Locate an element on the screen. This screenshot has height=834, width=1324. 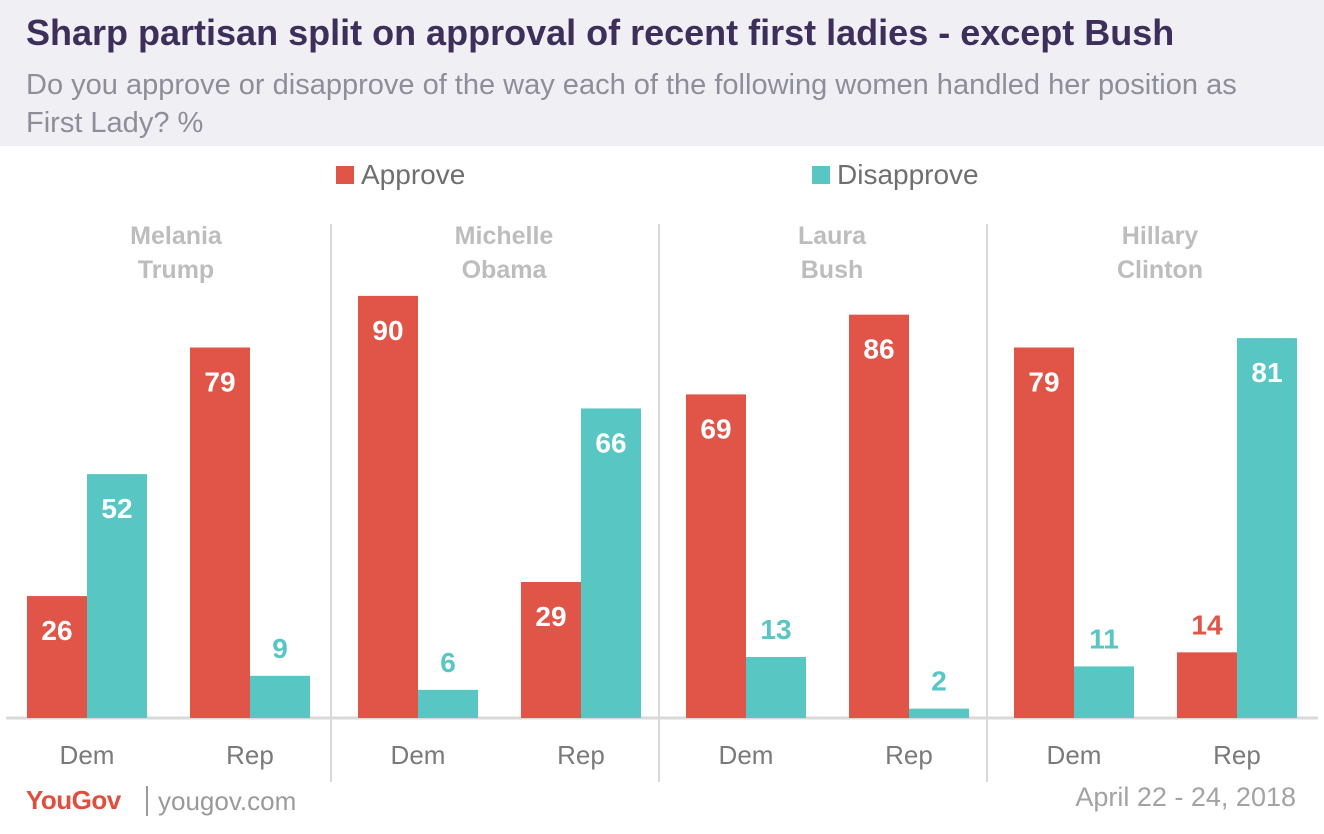
panel-title: Melania is located at coordinates (176, 236).